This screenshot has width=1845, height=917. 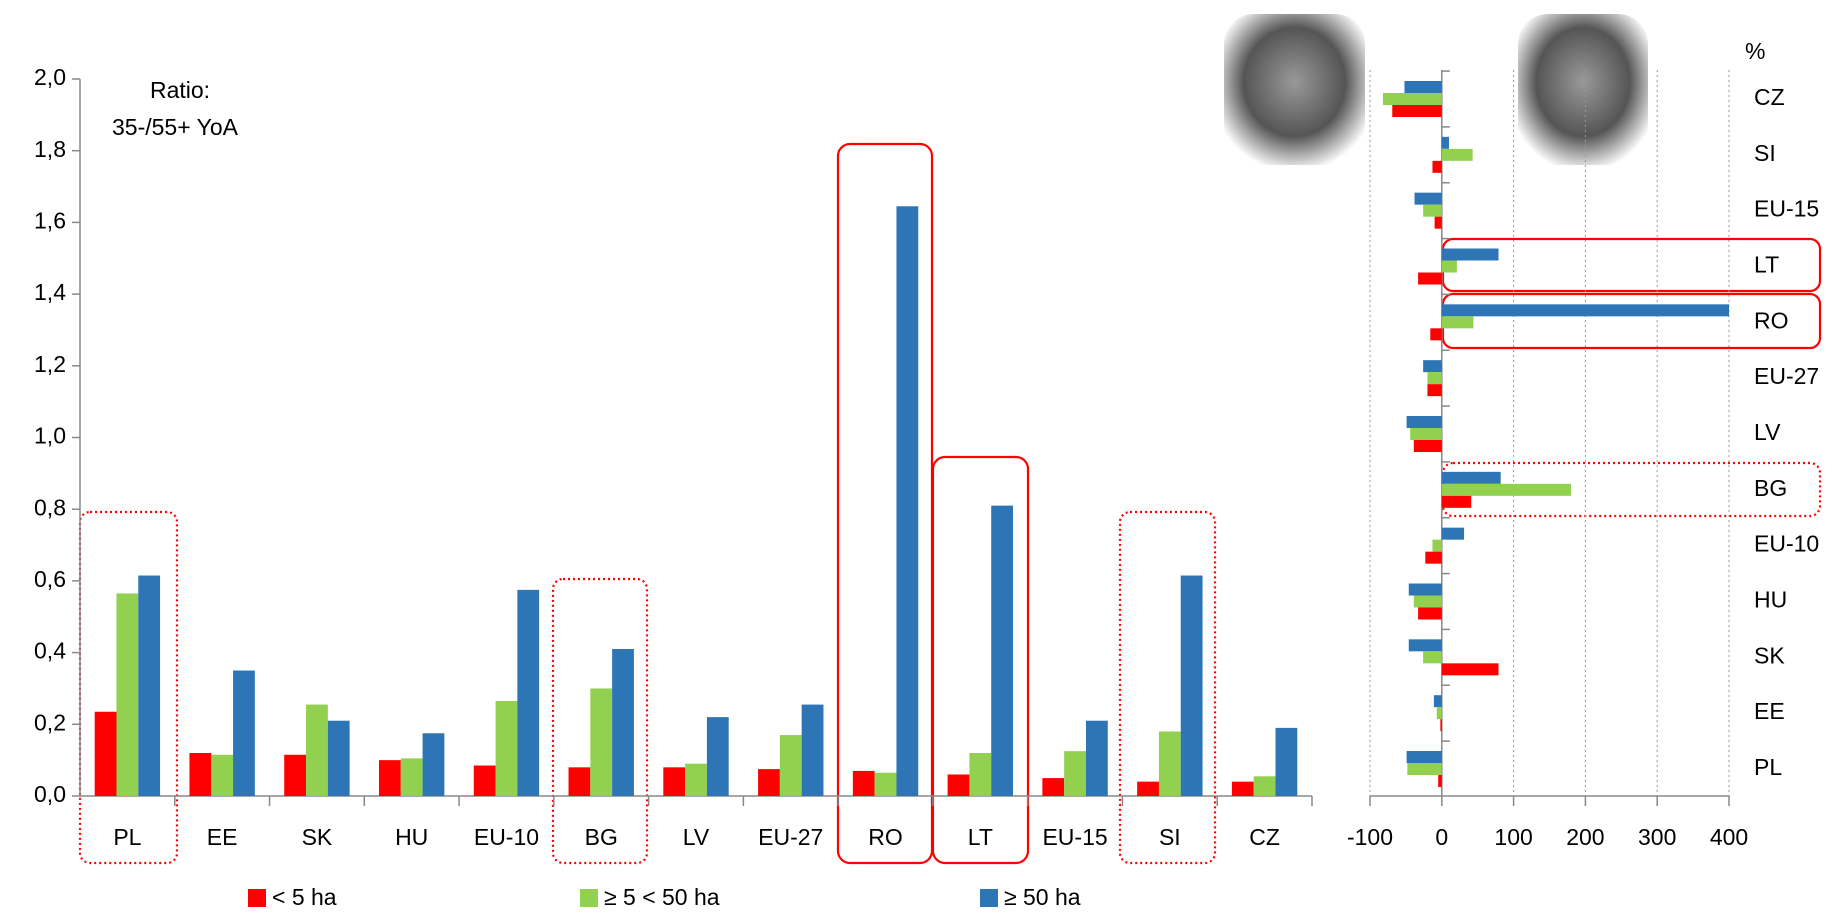 I want to click on y-tick-label: 1,2, so click(x=50, y=364).